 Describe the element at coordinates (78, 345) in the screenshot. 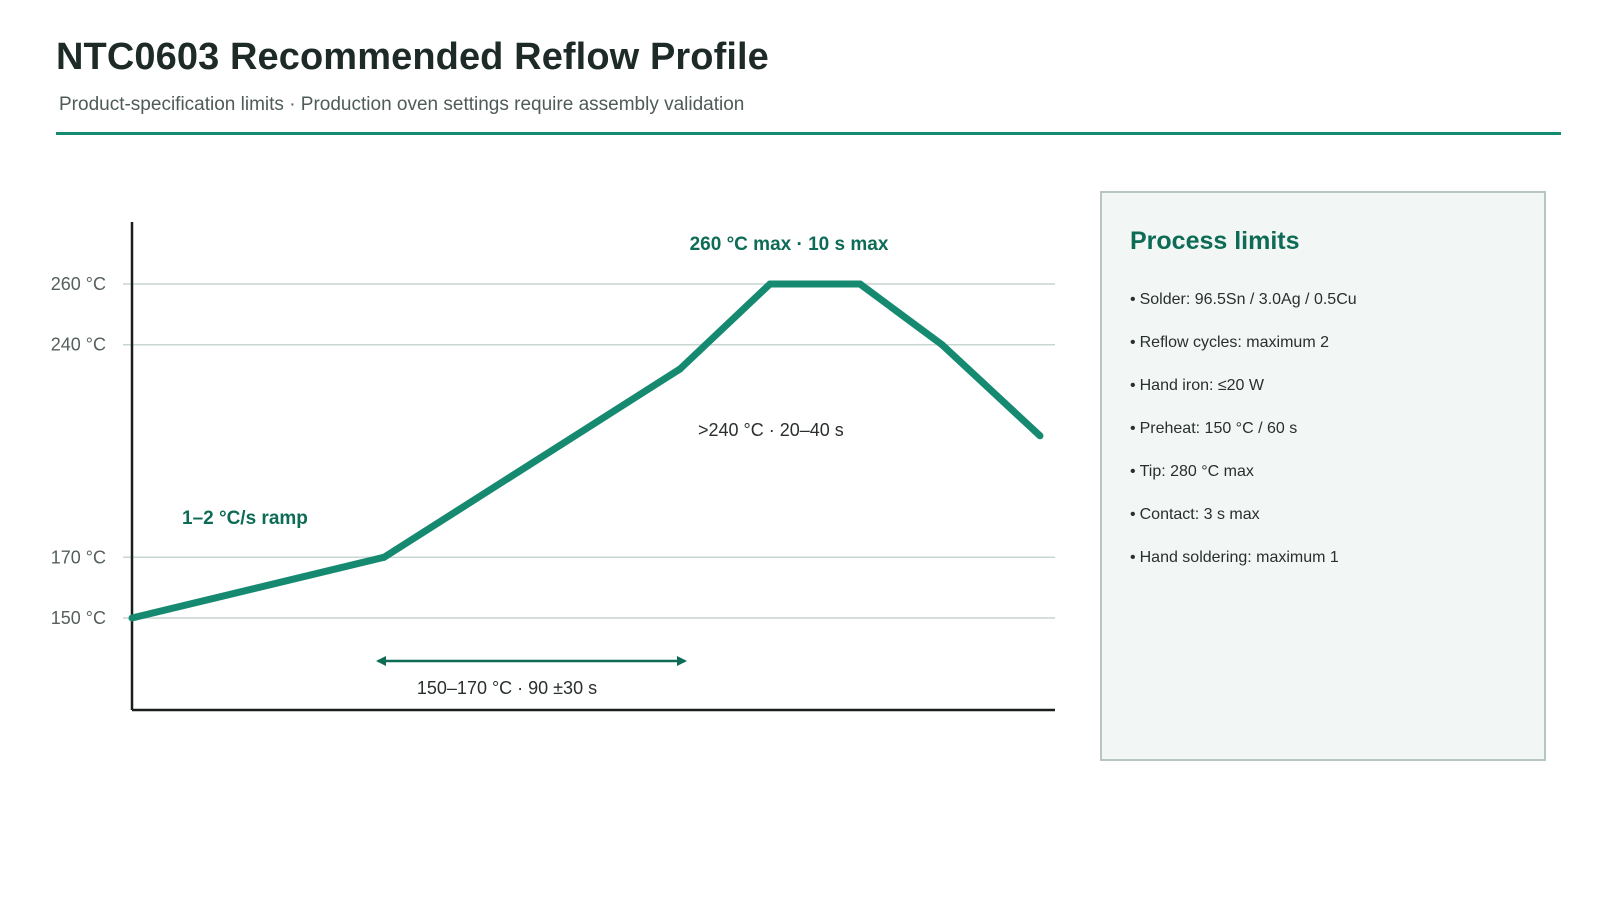

I see `y-tick-label-240: 240 °C` at that location.